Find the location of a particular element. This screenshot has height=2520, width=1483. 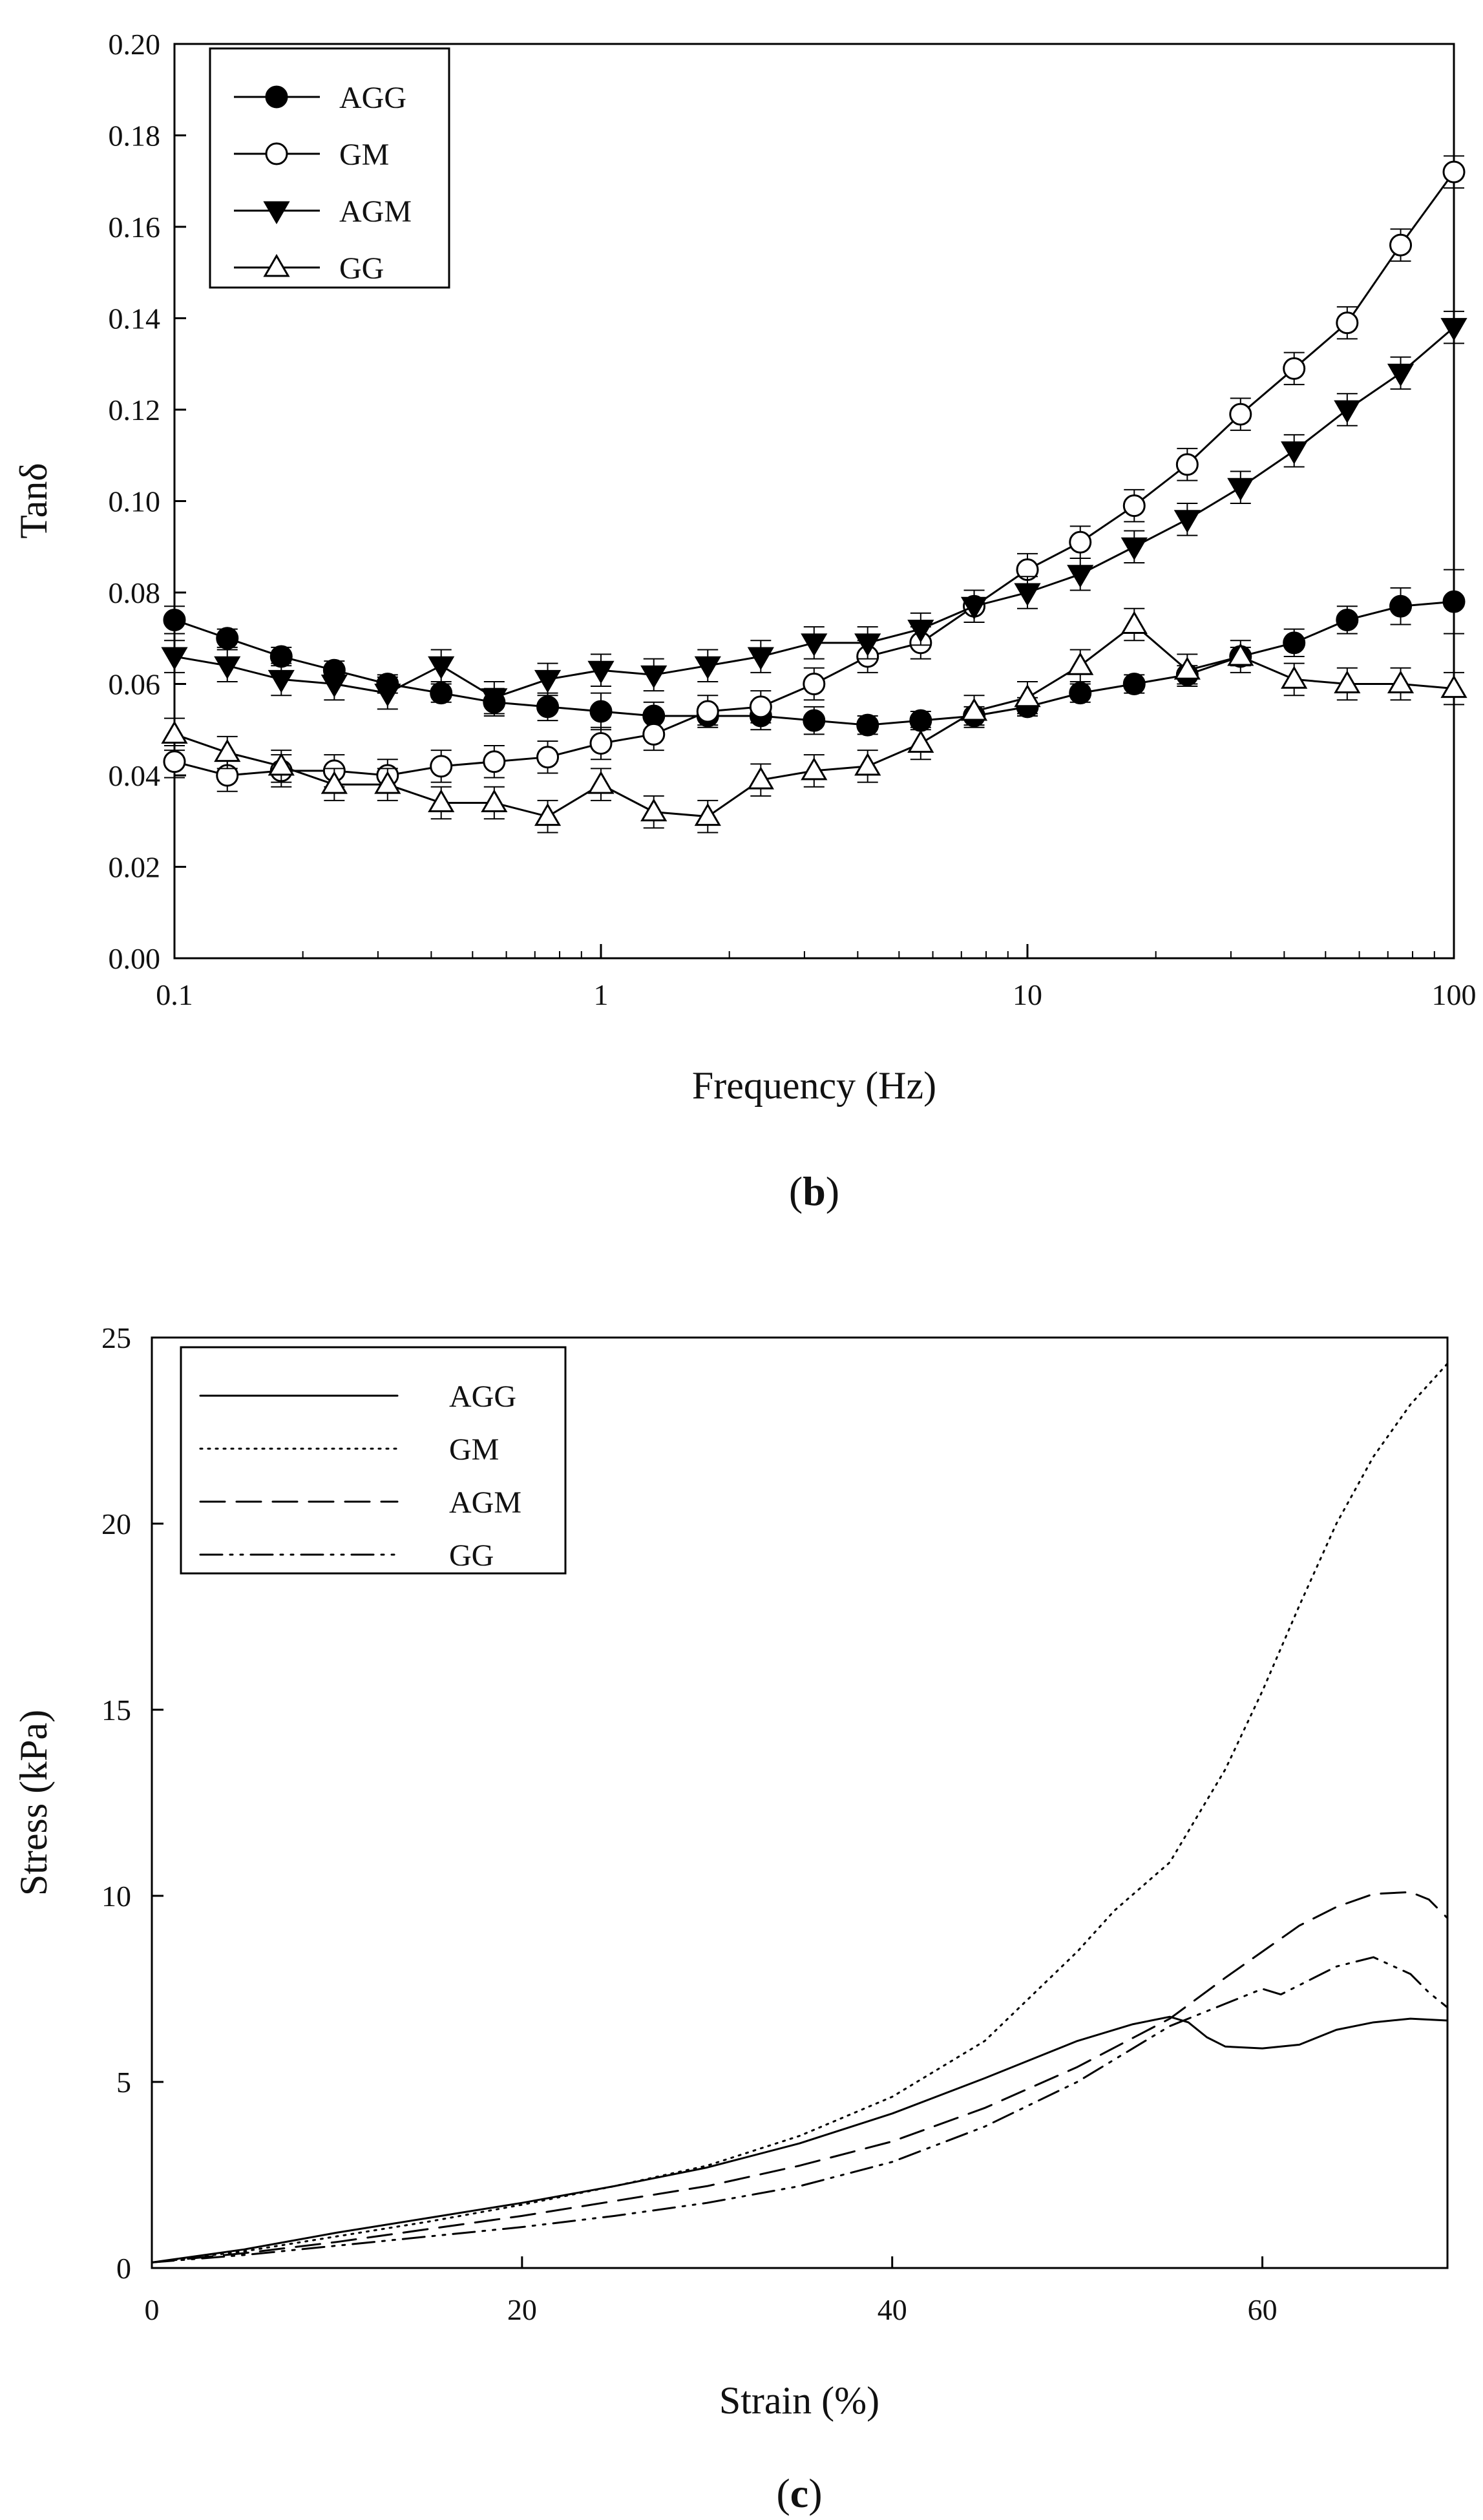

tan-delta-y-tick-label: 0.20 is located at coordinates (135, 44).